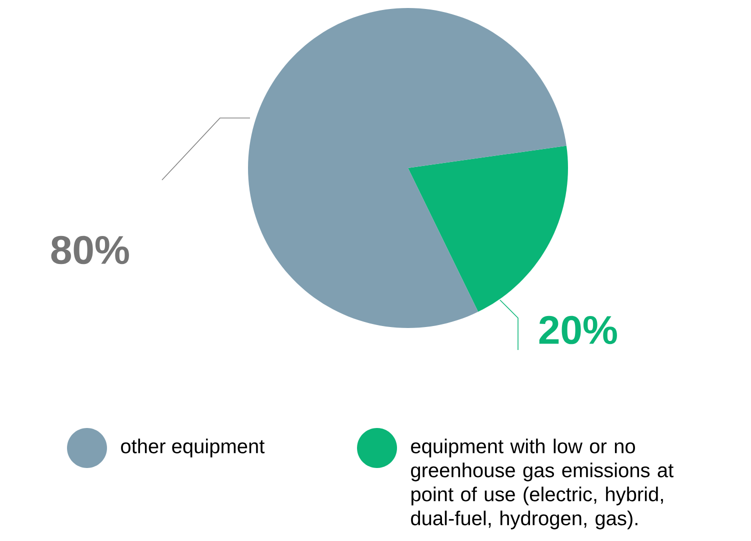 Image resolution: width=751 pixels, height=541 pixels. Describe the element at coordinates (90, 250) in the screenshot. I see `data-label: 80%` at that location.